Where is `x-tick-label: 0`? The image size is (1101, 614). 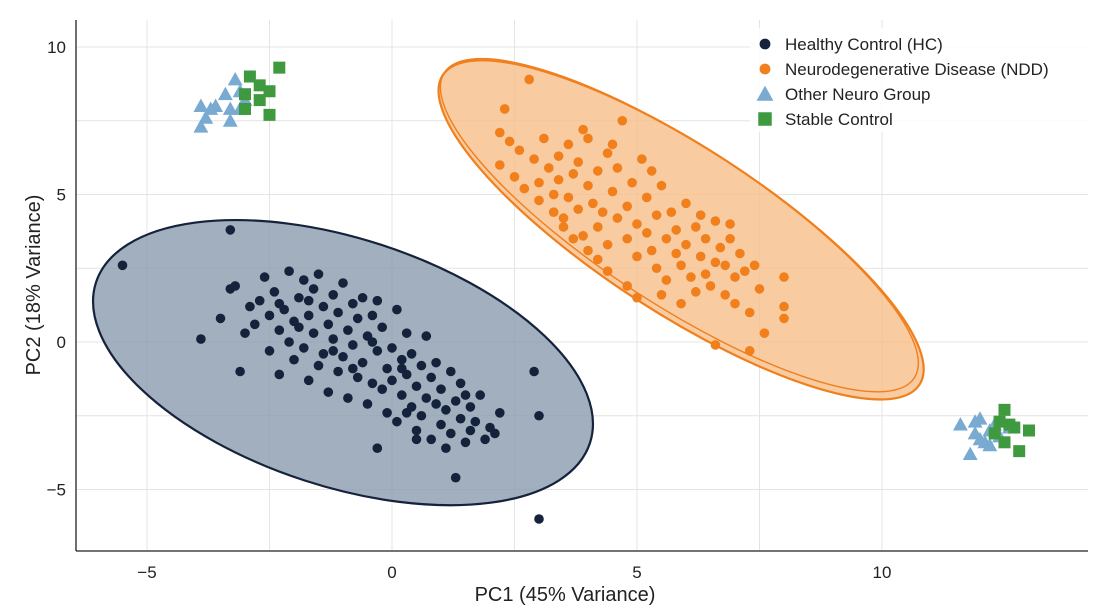
x-tick-label: 0 is located at coordinates (391, 572).